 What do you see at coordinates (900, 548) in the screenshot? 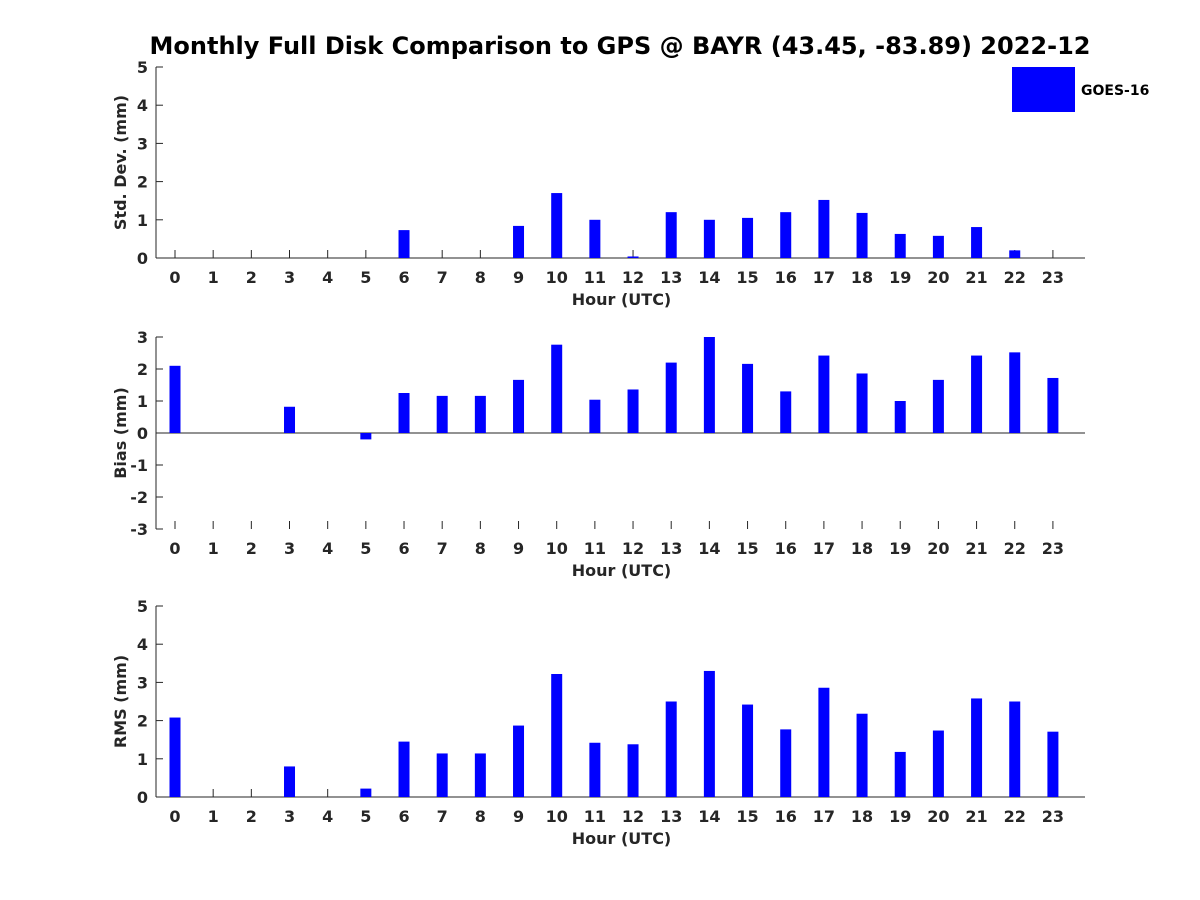
I see `x-tick-label: 19` at bounding box center [900, 548].